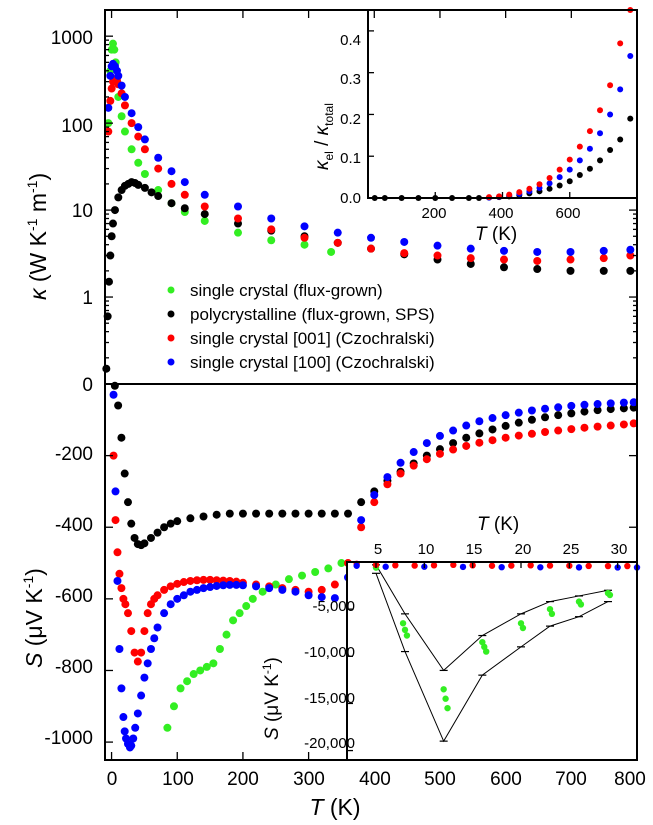  What do you see at coordinates (492, 618) in the screenshot?
I see `bottom-inset-upper-envelope` at bounding box center [492, 618].